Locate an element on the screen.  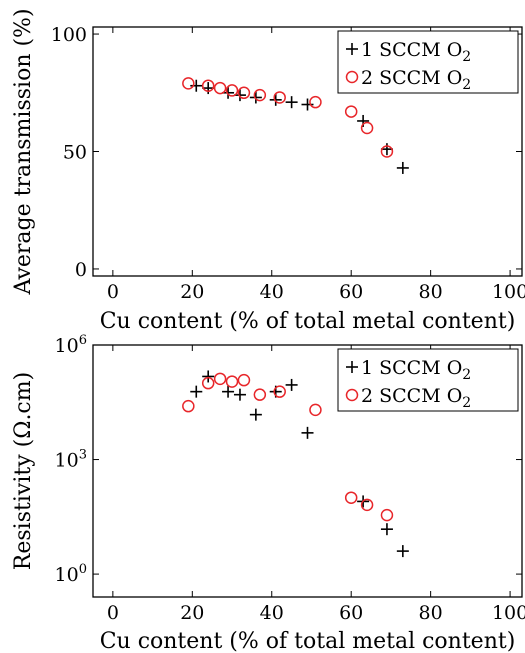
y-tick-label: 10⁶ is located at coordinates (71, 345).